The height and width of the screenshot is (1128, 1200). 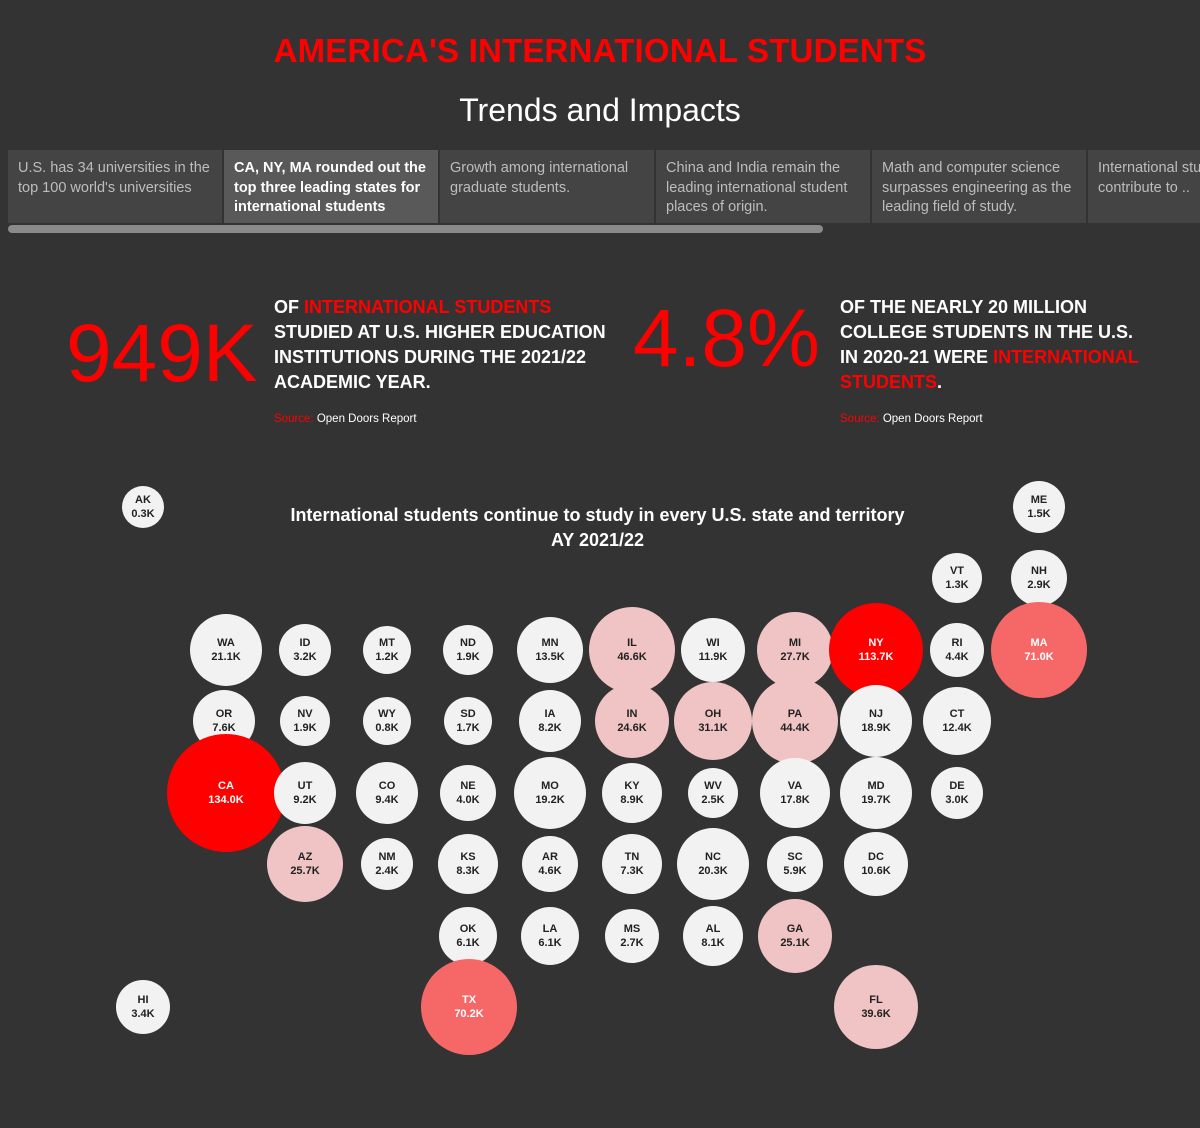 What do you see at coordinates (143, 507) in the screenshot?
I see `state-bubble-ak: AK 0.3K` at bounding box center [143, 507].